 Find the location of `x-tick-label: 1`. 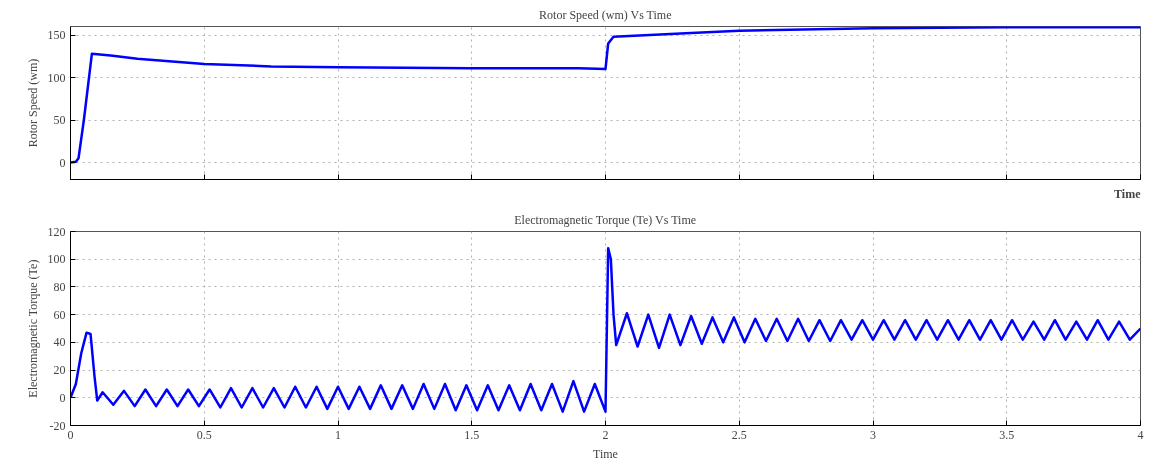

x-tick-label: 1 is located at coordinates (338, 434).